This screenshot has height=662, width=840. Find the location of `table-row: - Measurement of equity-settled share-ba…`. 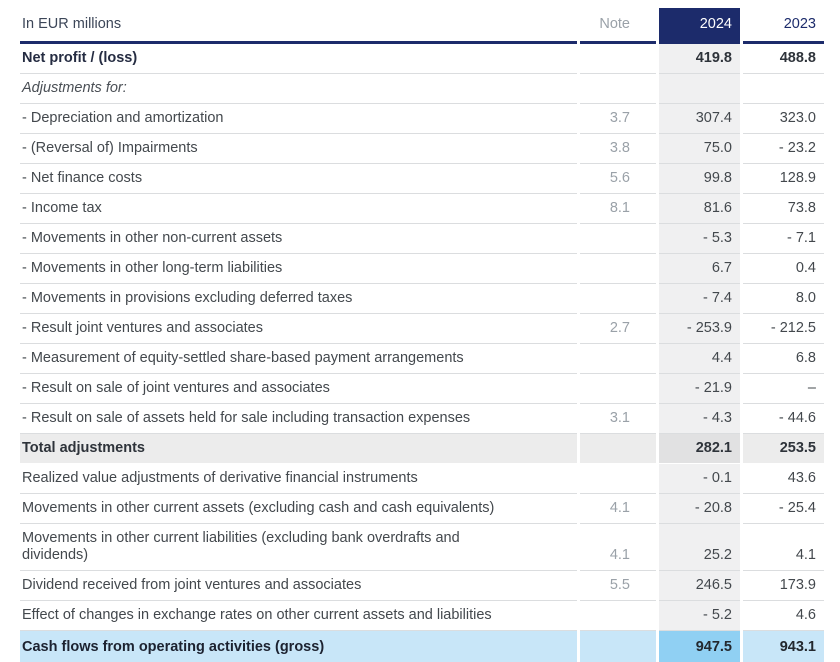

table-row: - Measurement of equity-settled share-ba… is located at coordinates (422, 359).